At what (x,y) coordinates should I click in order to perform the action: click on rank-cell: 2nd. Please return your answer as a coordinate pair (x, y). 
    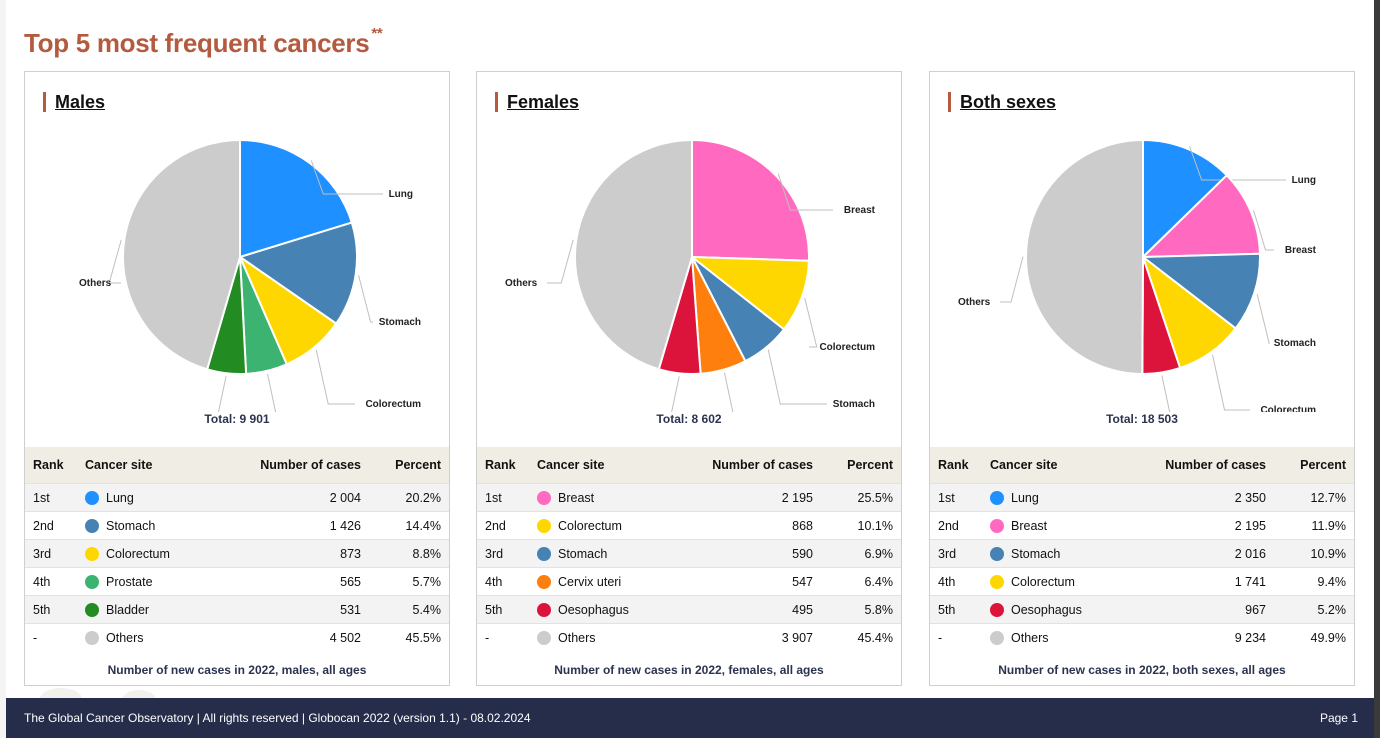
    Looking at the image, I should click on (55, 525).